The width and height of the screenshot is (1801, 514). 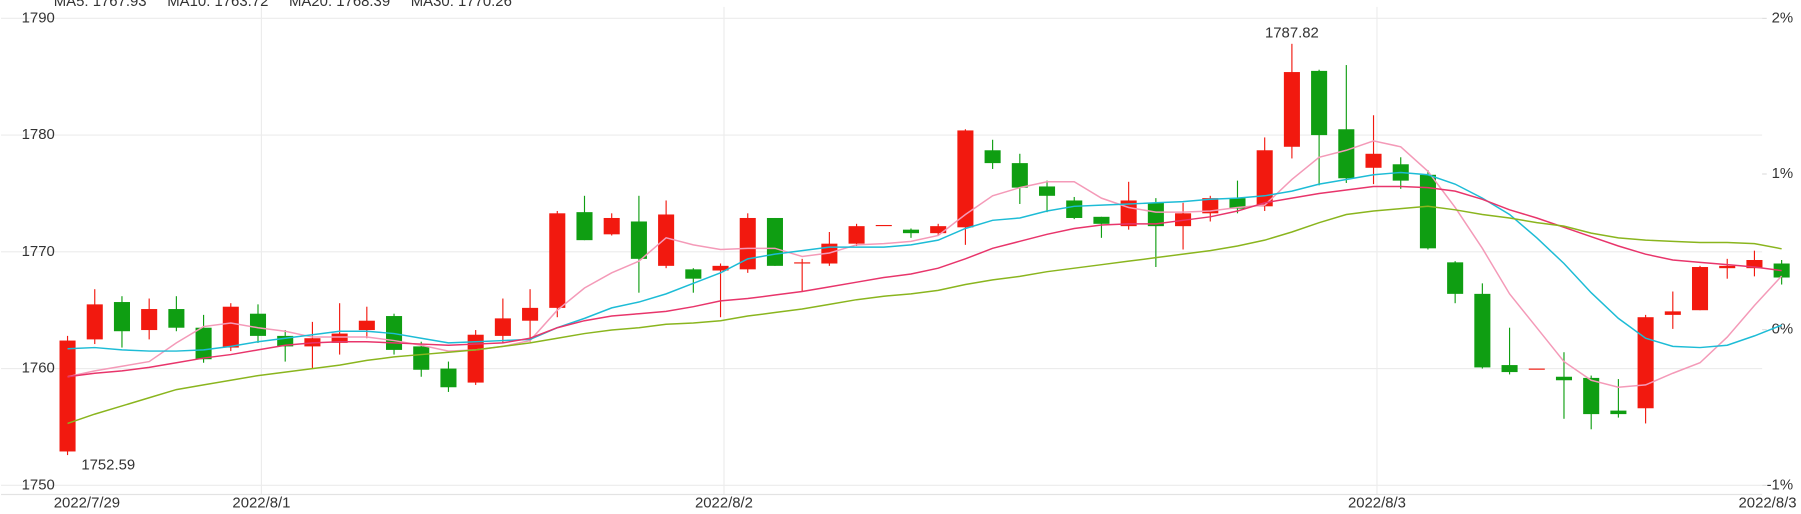 What do you see at coordinates (108, 465) in the screenshot?
I see `min-label: 1752.59` at bounding box center [108, 465].